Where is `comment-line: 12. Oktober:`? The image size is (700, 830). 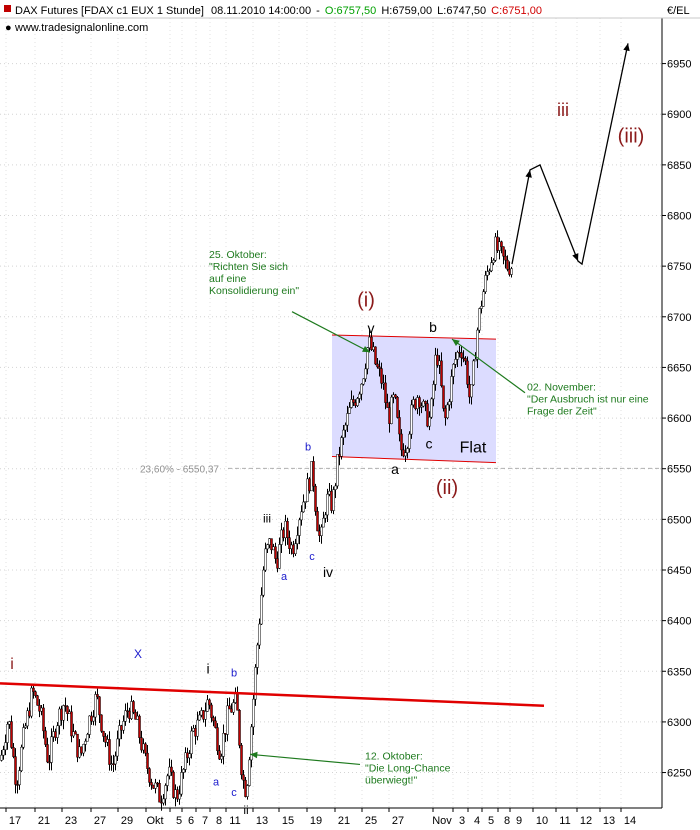 comment-line: 12. Oktober: is located at coordinates (394, 756).